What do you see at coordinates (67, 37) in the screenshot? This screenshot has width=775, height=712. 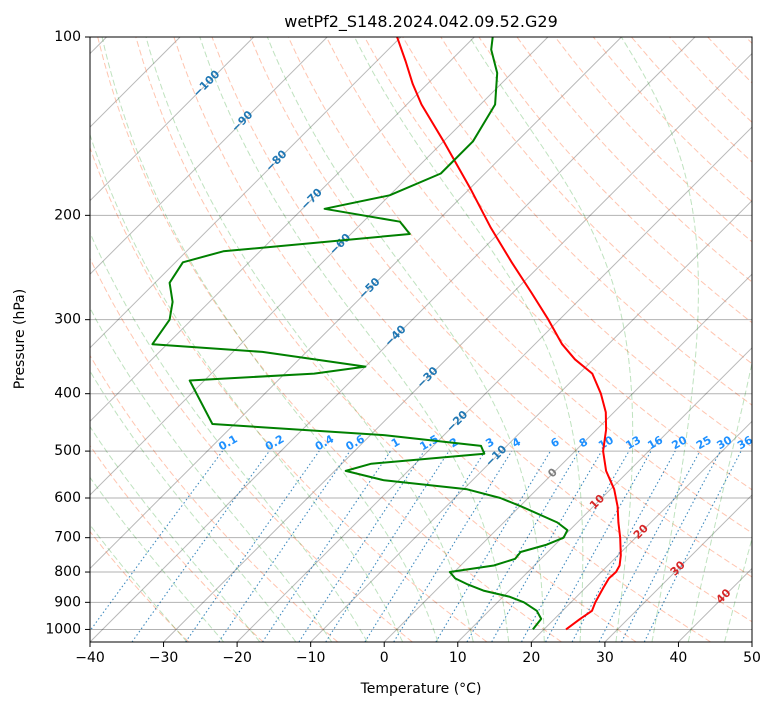 I see `y-tick-label: 100` at bounding box center [67, 37].